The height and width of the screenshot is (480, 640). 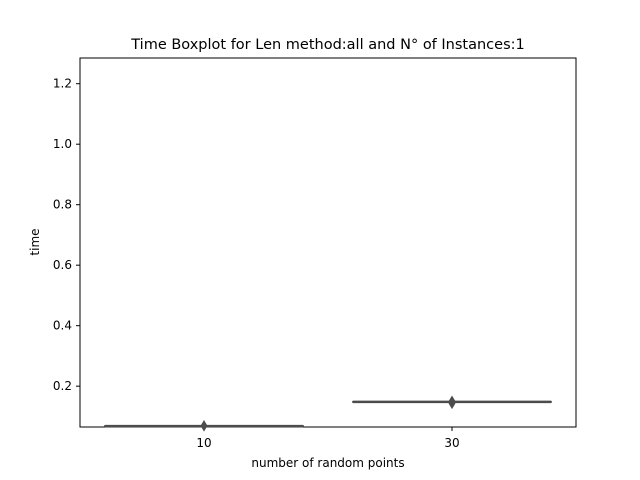 What do you see at coordinates (62, 386) in the screenshot?
I see `y-tick-label: 0.2` at bounding box center [62, 386].